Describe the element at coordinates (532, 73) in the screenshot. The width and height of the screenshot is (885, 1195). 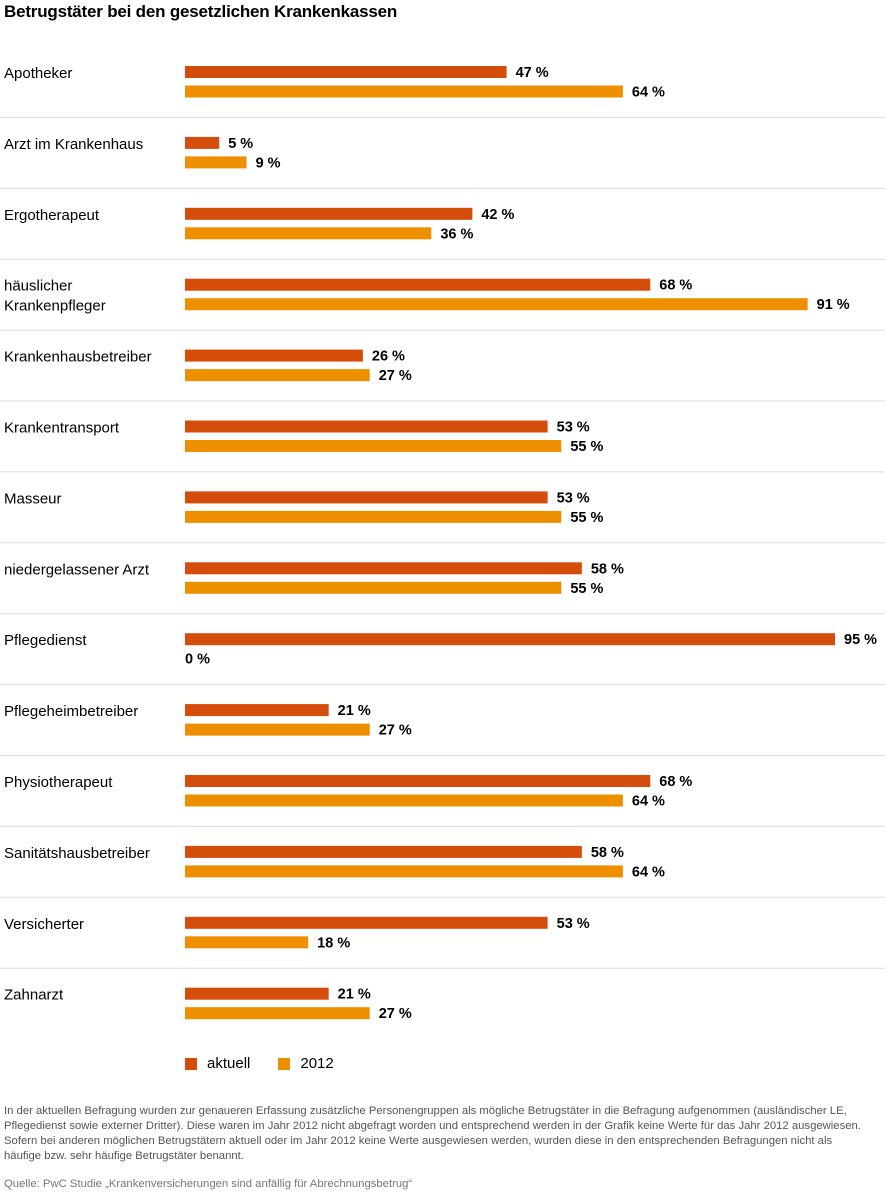
I see `value-label: 47 %` at that location.